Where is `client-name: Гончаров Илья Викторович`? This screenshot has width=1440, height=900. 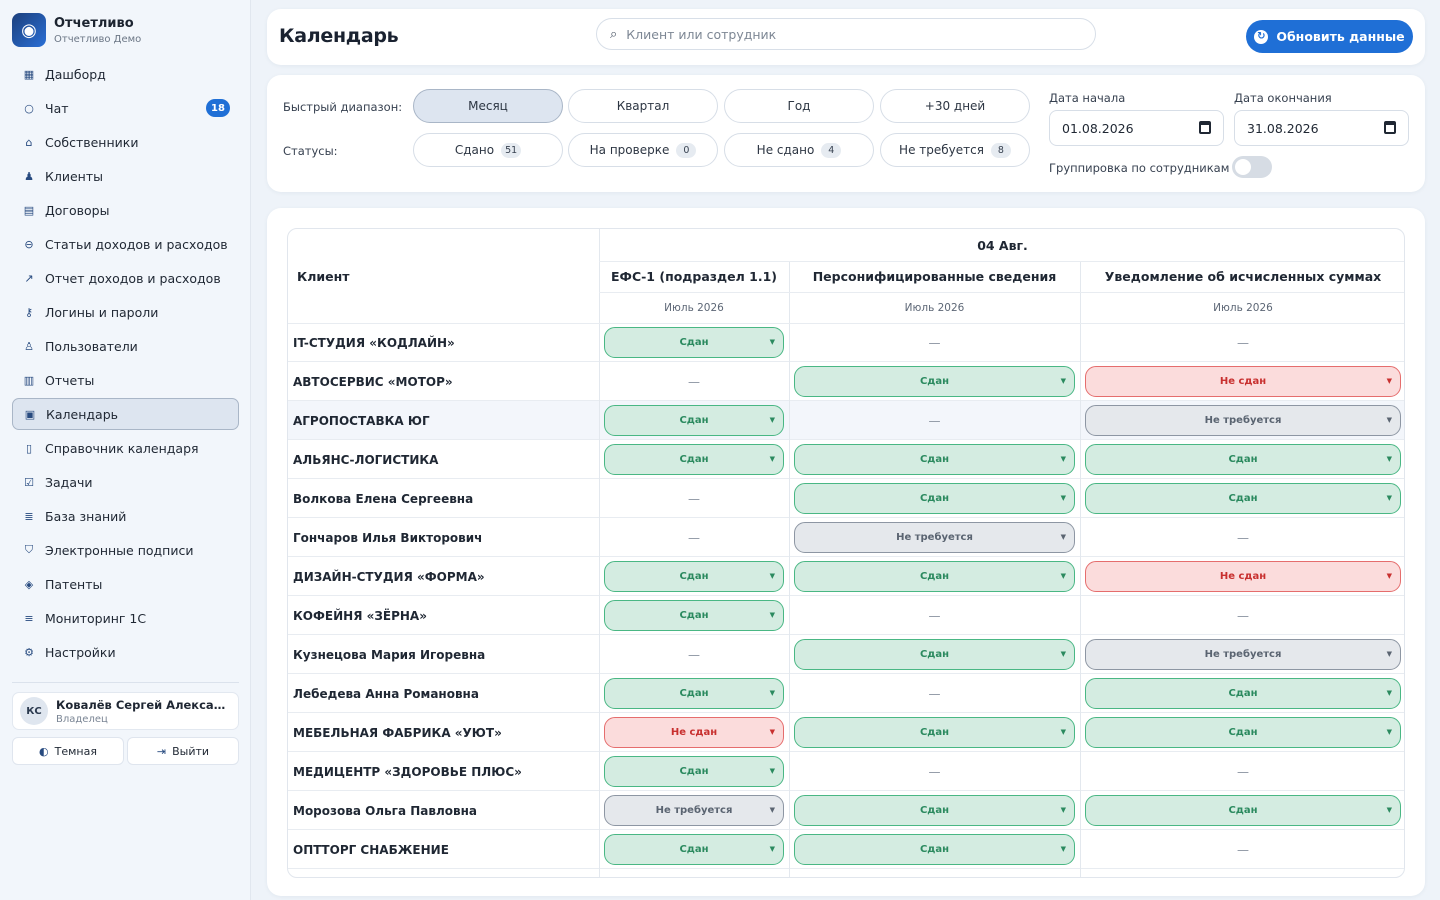
client-name: Гончаров Илья Викторович is located at coordinates (388, 537).